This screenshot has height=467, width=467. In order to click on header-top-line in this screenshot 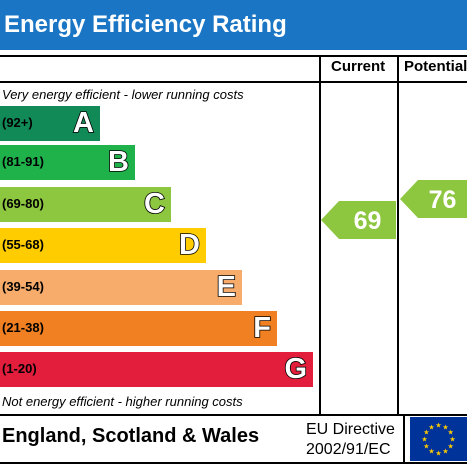, I will do `click(233, 56)`.